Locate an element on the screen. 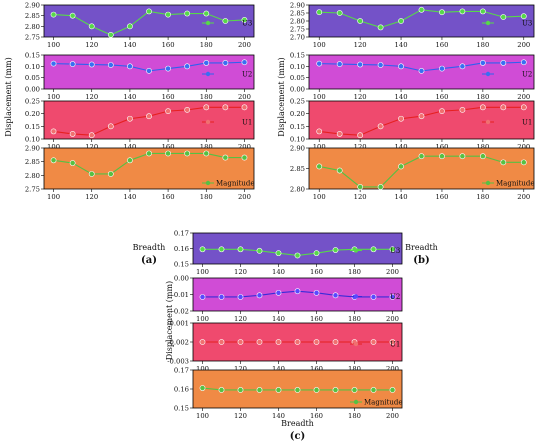  x-axis-label: Breadth is located at coordinates (149, 247).